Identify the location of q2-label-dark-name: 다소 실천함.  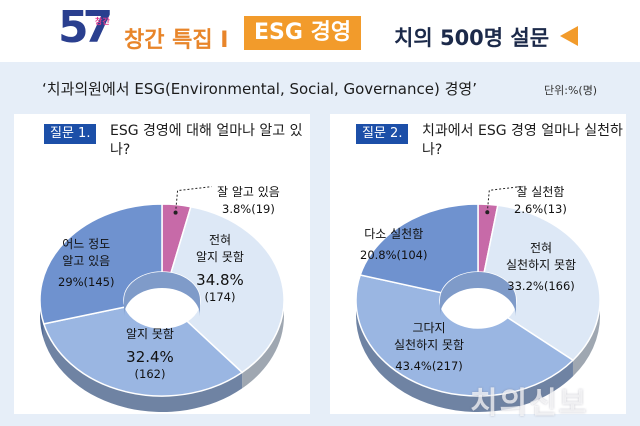
(394, 234).